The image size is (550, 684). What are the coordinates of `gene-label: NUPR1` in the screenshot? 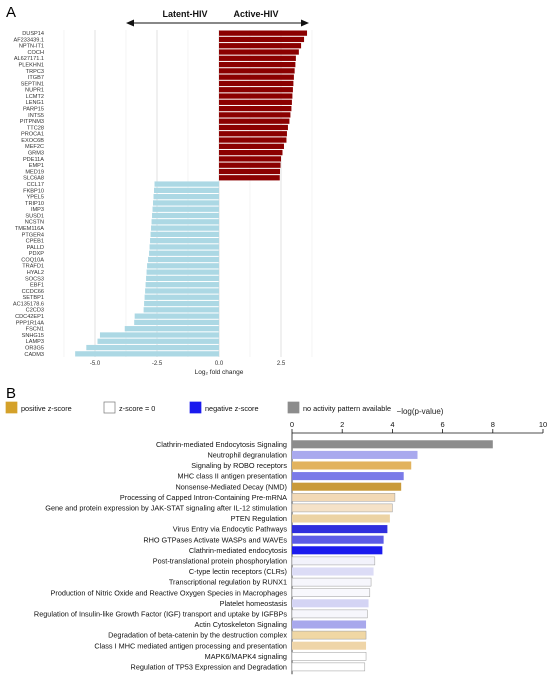 It's located at (34, 91).